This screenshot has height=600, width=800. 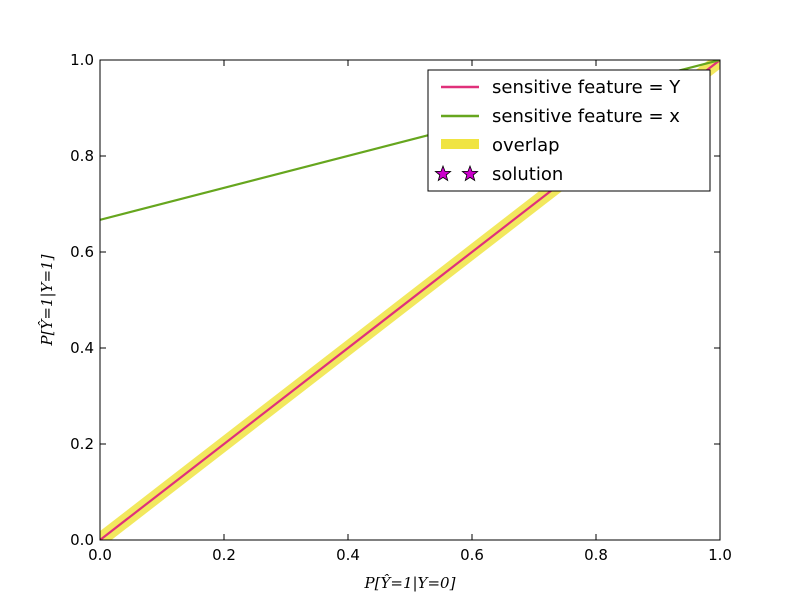 I want to click on y-tick-label: 0.8, so click(x=82, y=156).